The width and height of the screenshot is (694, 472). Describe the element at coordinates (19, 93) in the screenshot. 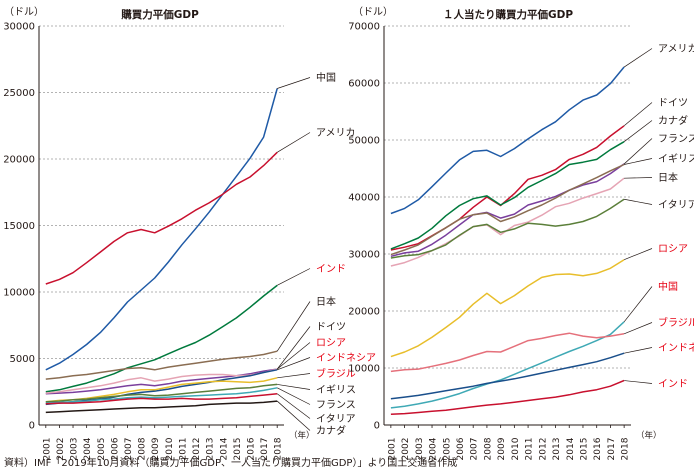

I see `y-tick-label: 25000` at that location.